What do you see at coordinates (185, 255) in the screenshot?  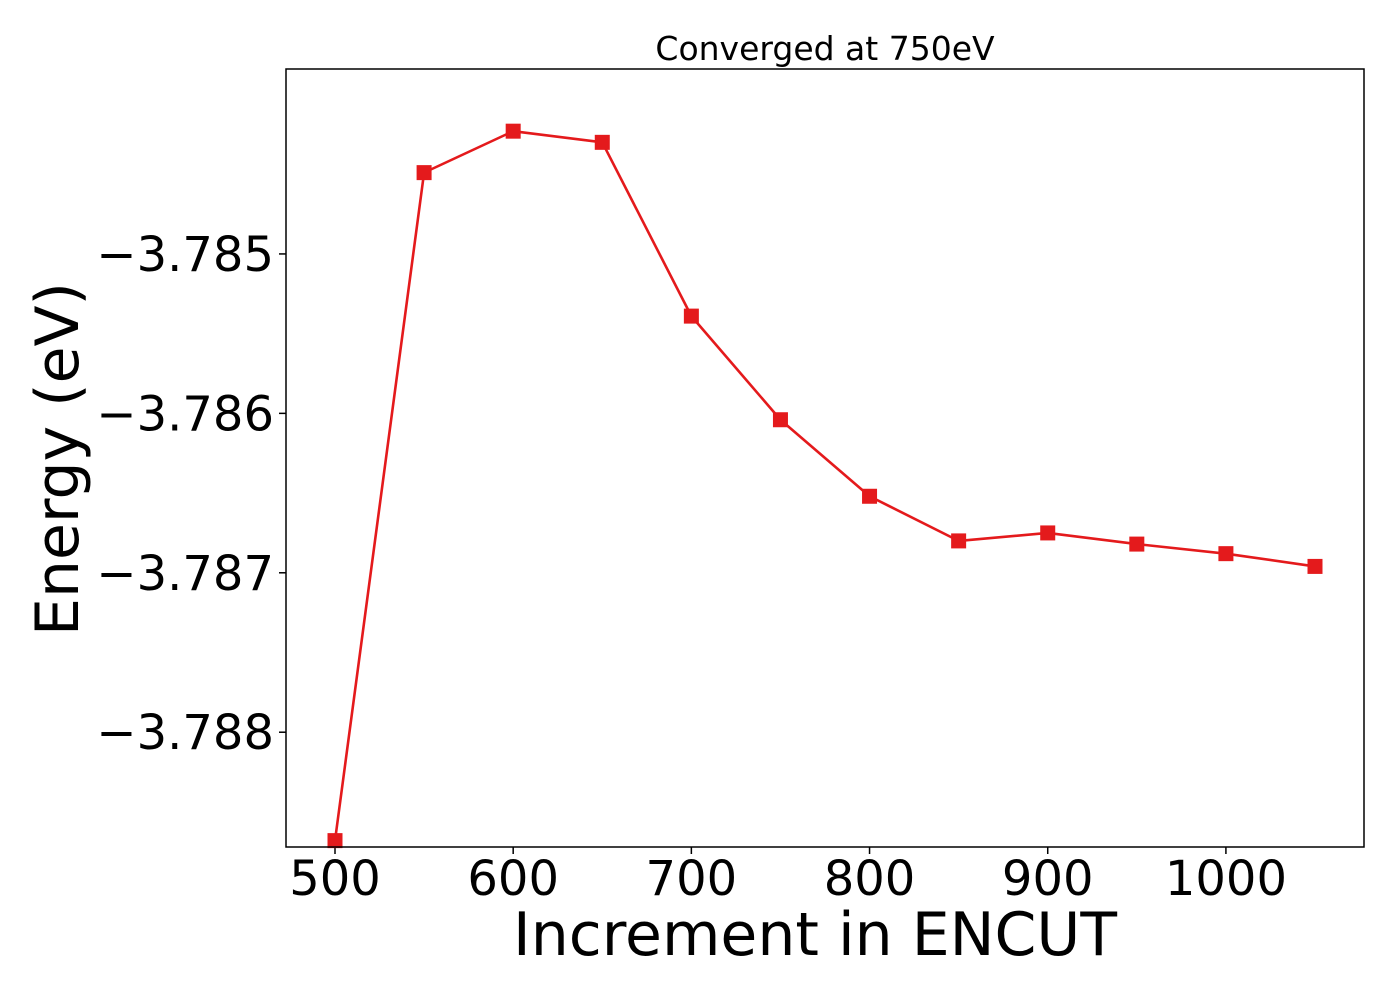 I see `y-tick-label: −3.785` at bounding box center [185, 255].